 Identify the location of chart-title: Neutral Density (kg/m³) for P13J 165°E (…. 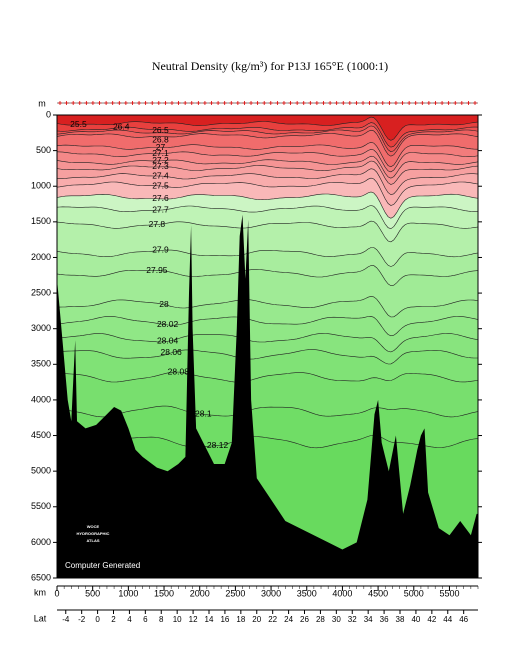
(270, 66).